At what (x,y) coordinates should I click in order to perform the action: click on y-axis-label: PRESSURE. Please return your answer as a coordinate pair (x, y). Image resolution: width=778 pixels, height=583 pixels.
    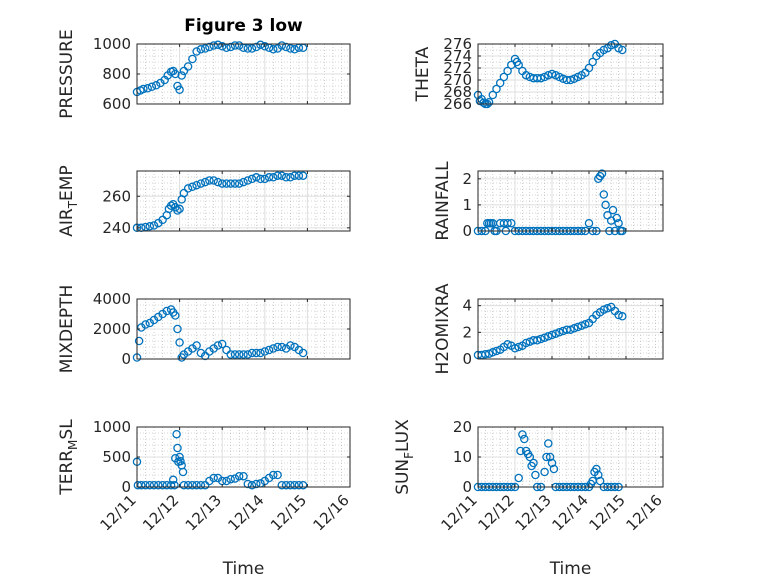
    Looking at the image, I should click on (67, 73).